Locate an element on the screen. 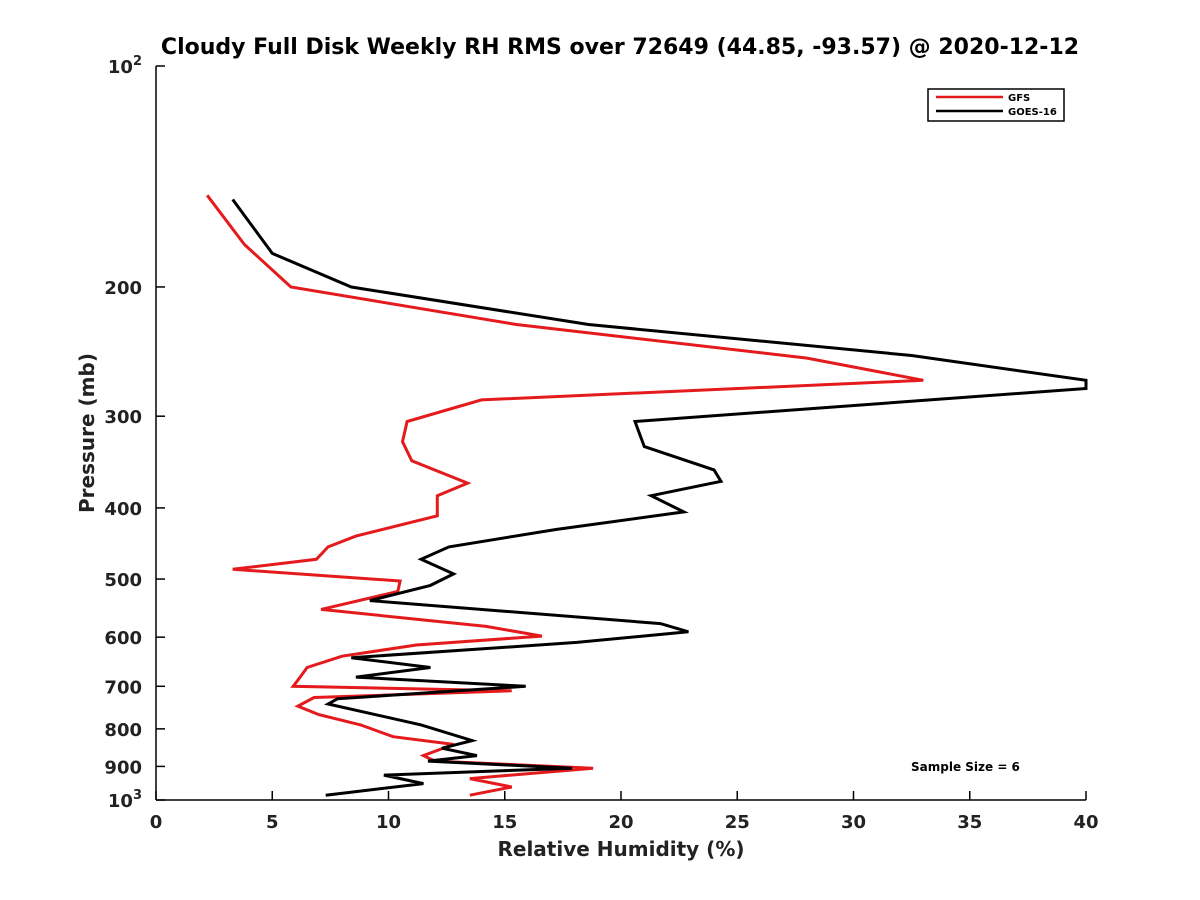 The image size is (1200, 900). y-tick-label: 800 is located at coordinates (123, 730).